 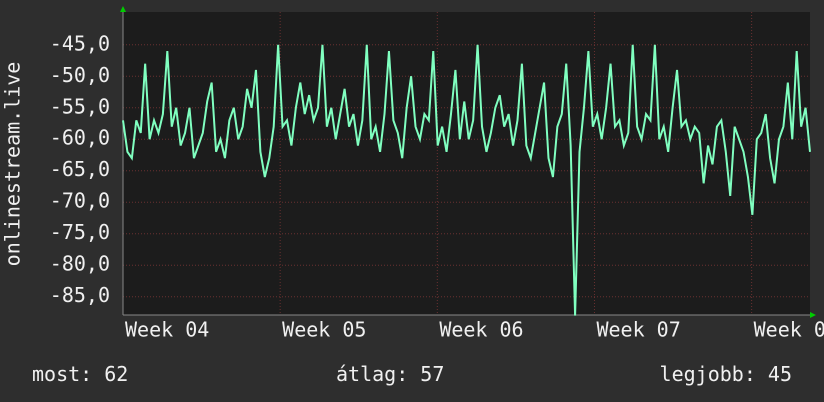 I want to click on stats: most: 62 átlag: 57 legjobb: 45, so click(x=412, y=374).